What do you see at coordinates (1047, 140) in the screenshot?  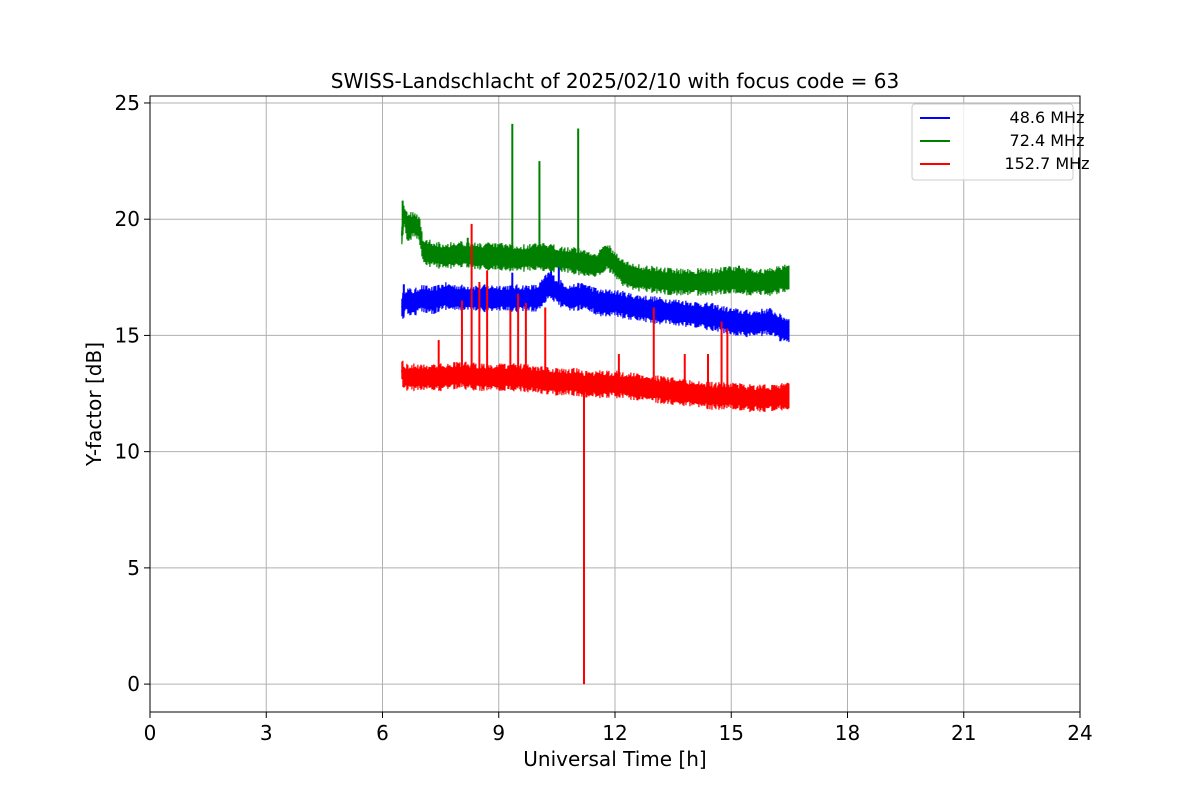 I see `legend-label-2: 72.4 MHz` at bounding box center [1047, 140].